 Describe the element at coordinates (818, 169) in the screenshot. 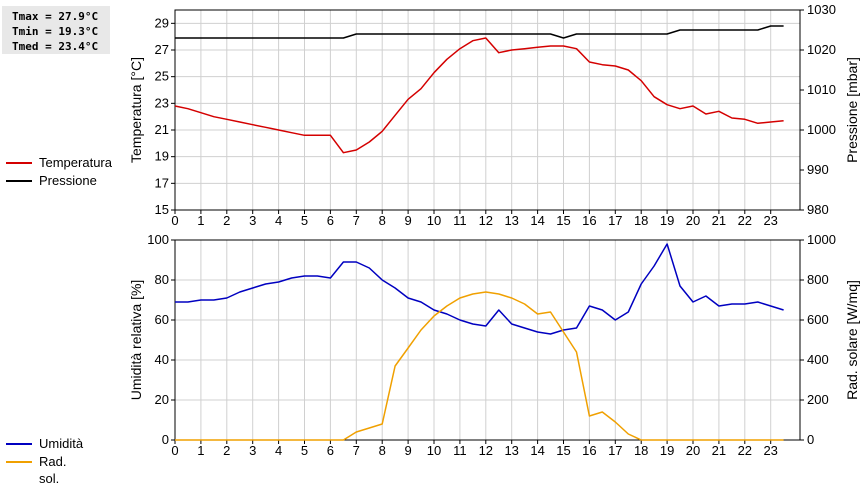

I see `y2-tick-label: 990` at that location.